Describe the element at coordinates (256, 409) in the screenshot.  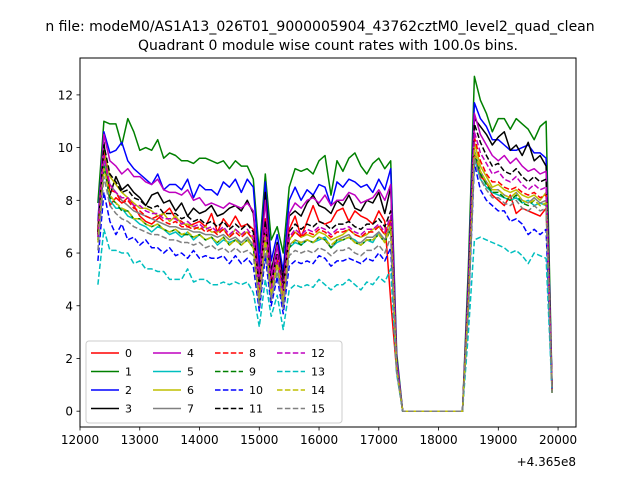
I see `legend-label-11: 11` at that location.